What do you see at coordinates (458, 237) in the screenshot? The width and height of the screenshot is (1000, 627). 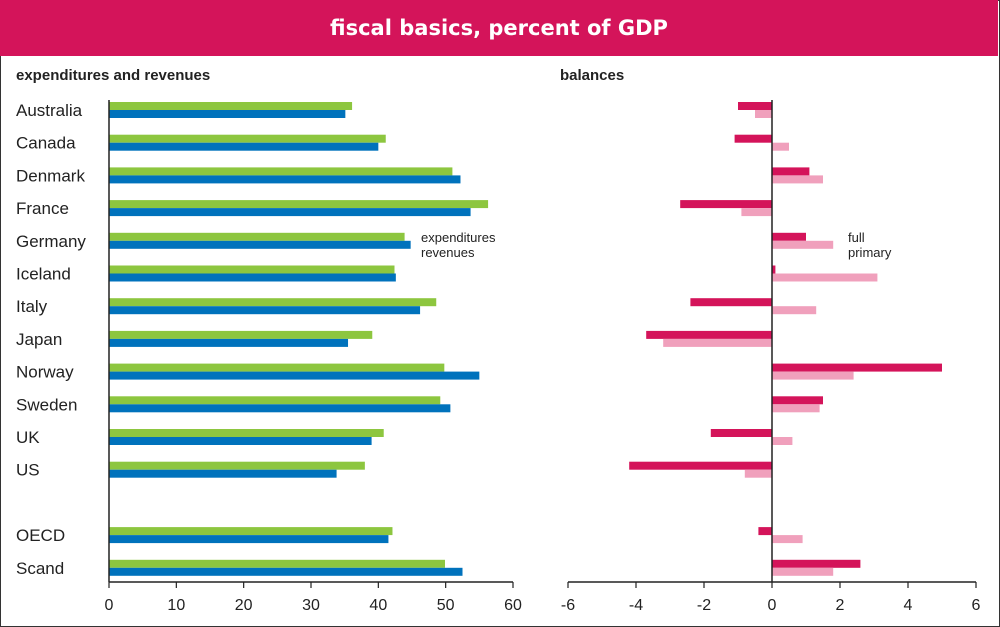 I see `legend-expenditures: expenditures` at bounding box center [458, 237].